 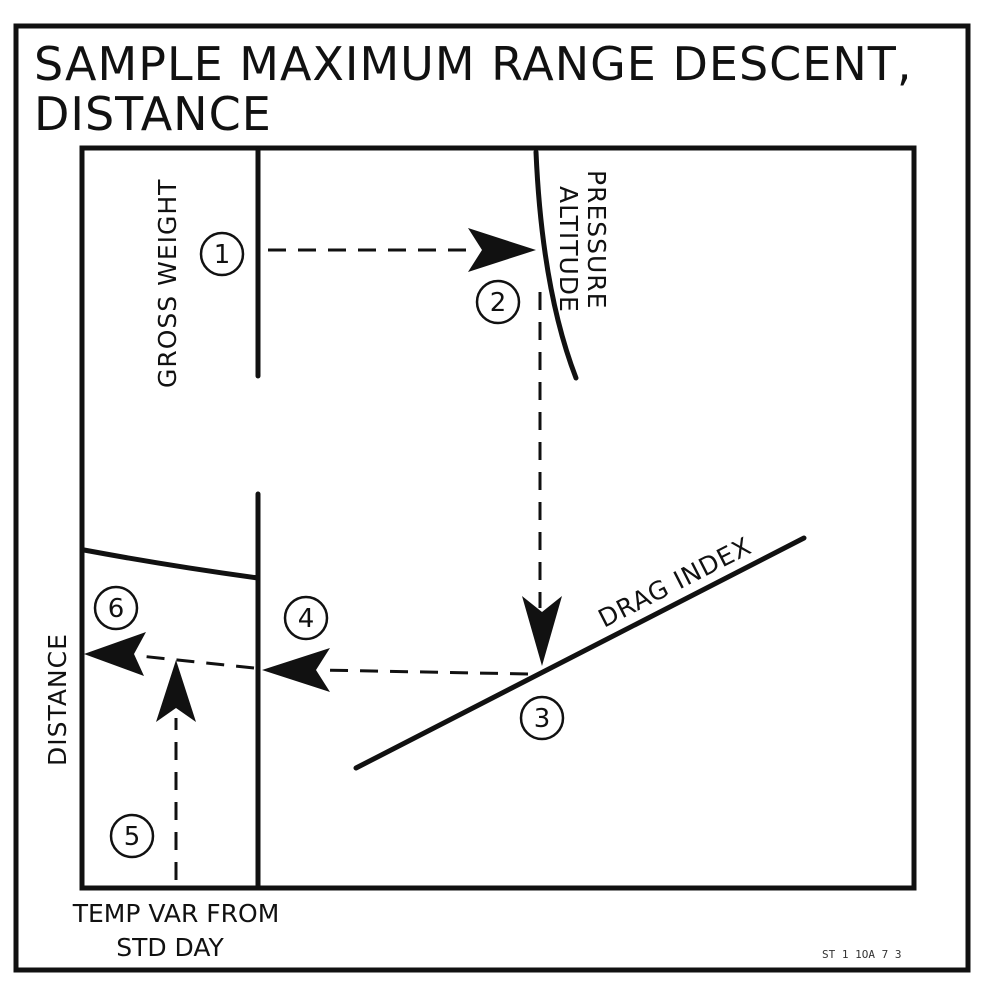 I want to click on temp-var-label-line-2: STD DAY, so click(x=170, y=947).